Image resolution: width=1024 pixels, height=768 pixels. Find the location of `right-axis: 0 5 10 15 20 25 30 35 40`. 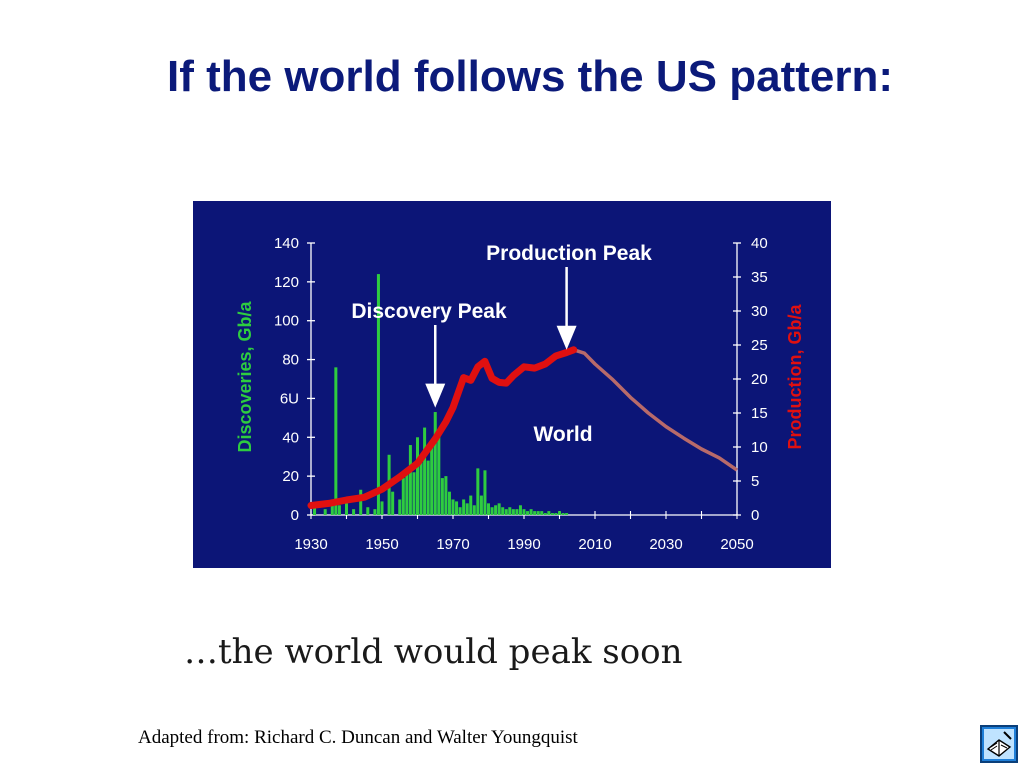

right-axis: 0 5 10 15 20 25 30 35 40 is located at coordinates (750, 379).